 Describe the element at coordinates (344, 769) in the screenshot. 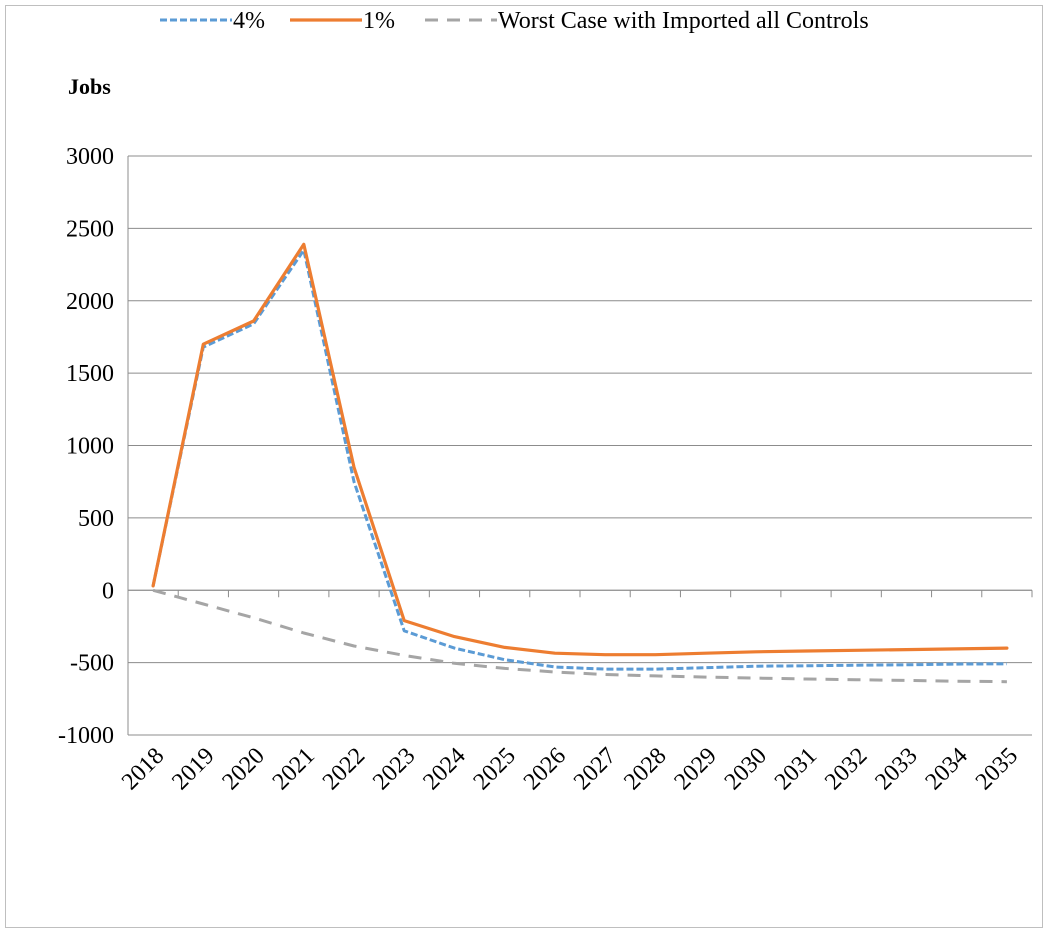

I see `x-tick-label: 2022` at that location.